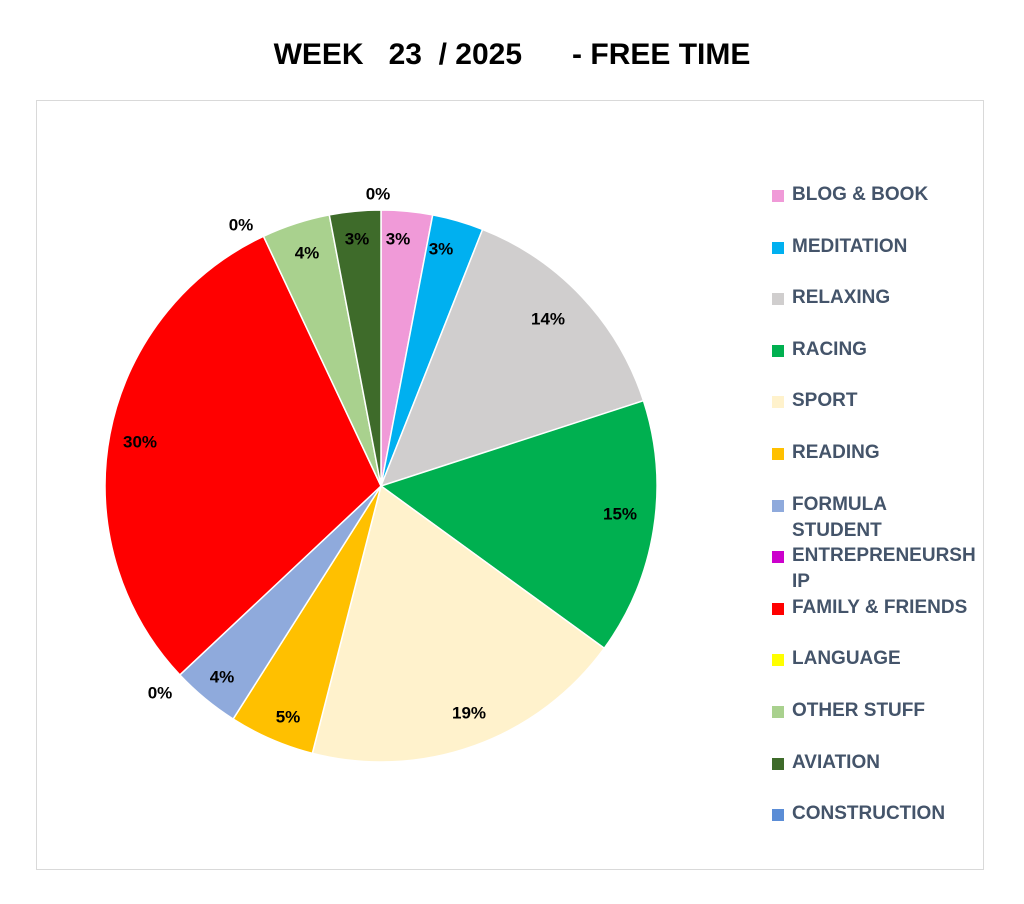 The height and width of the screenshot is (904, 1024). Describe the element at coordinates (512, 54) in the screenshot. I see `chart-title: WEEK 23 / 2025 - FREE TIME` at that location.